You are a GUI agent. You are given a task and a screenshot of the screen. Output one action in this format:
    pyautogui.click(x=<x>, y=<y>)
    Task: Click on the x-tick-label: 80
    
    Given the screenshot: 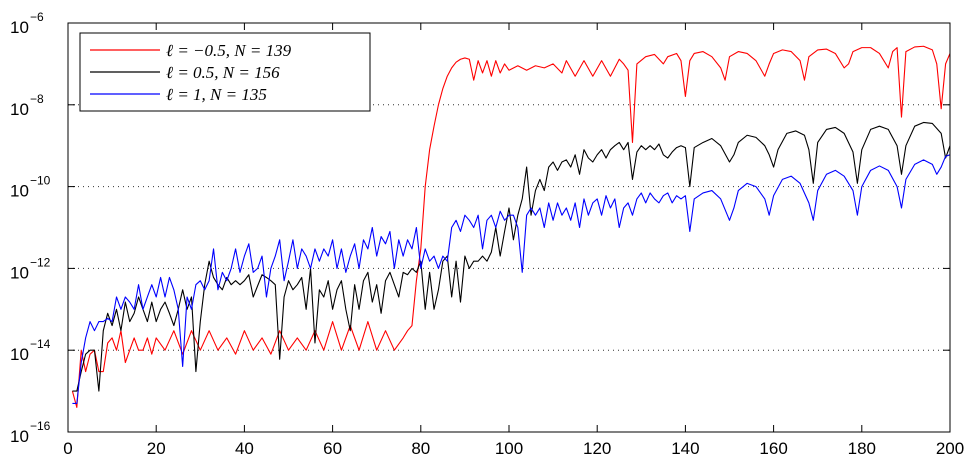 What is the action you would take?
    pyautogui.click(x=420, y=448)
    